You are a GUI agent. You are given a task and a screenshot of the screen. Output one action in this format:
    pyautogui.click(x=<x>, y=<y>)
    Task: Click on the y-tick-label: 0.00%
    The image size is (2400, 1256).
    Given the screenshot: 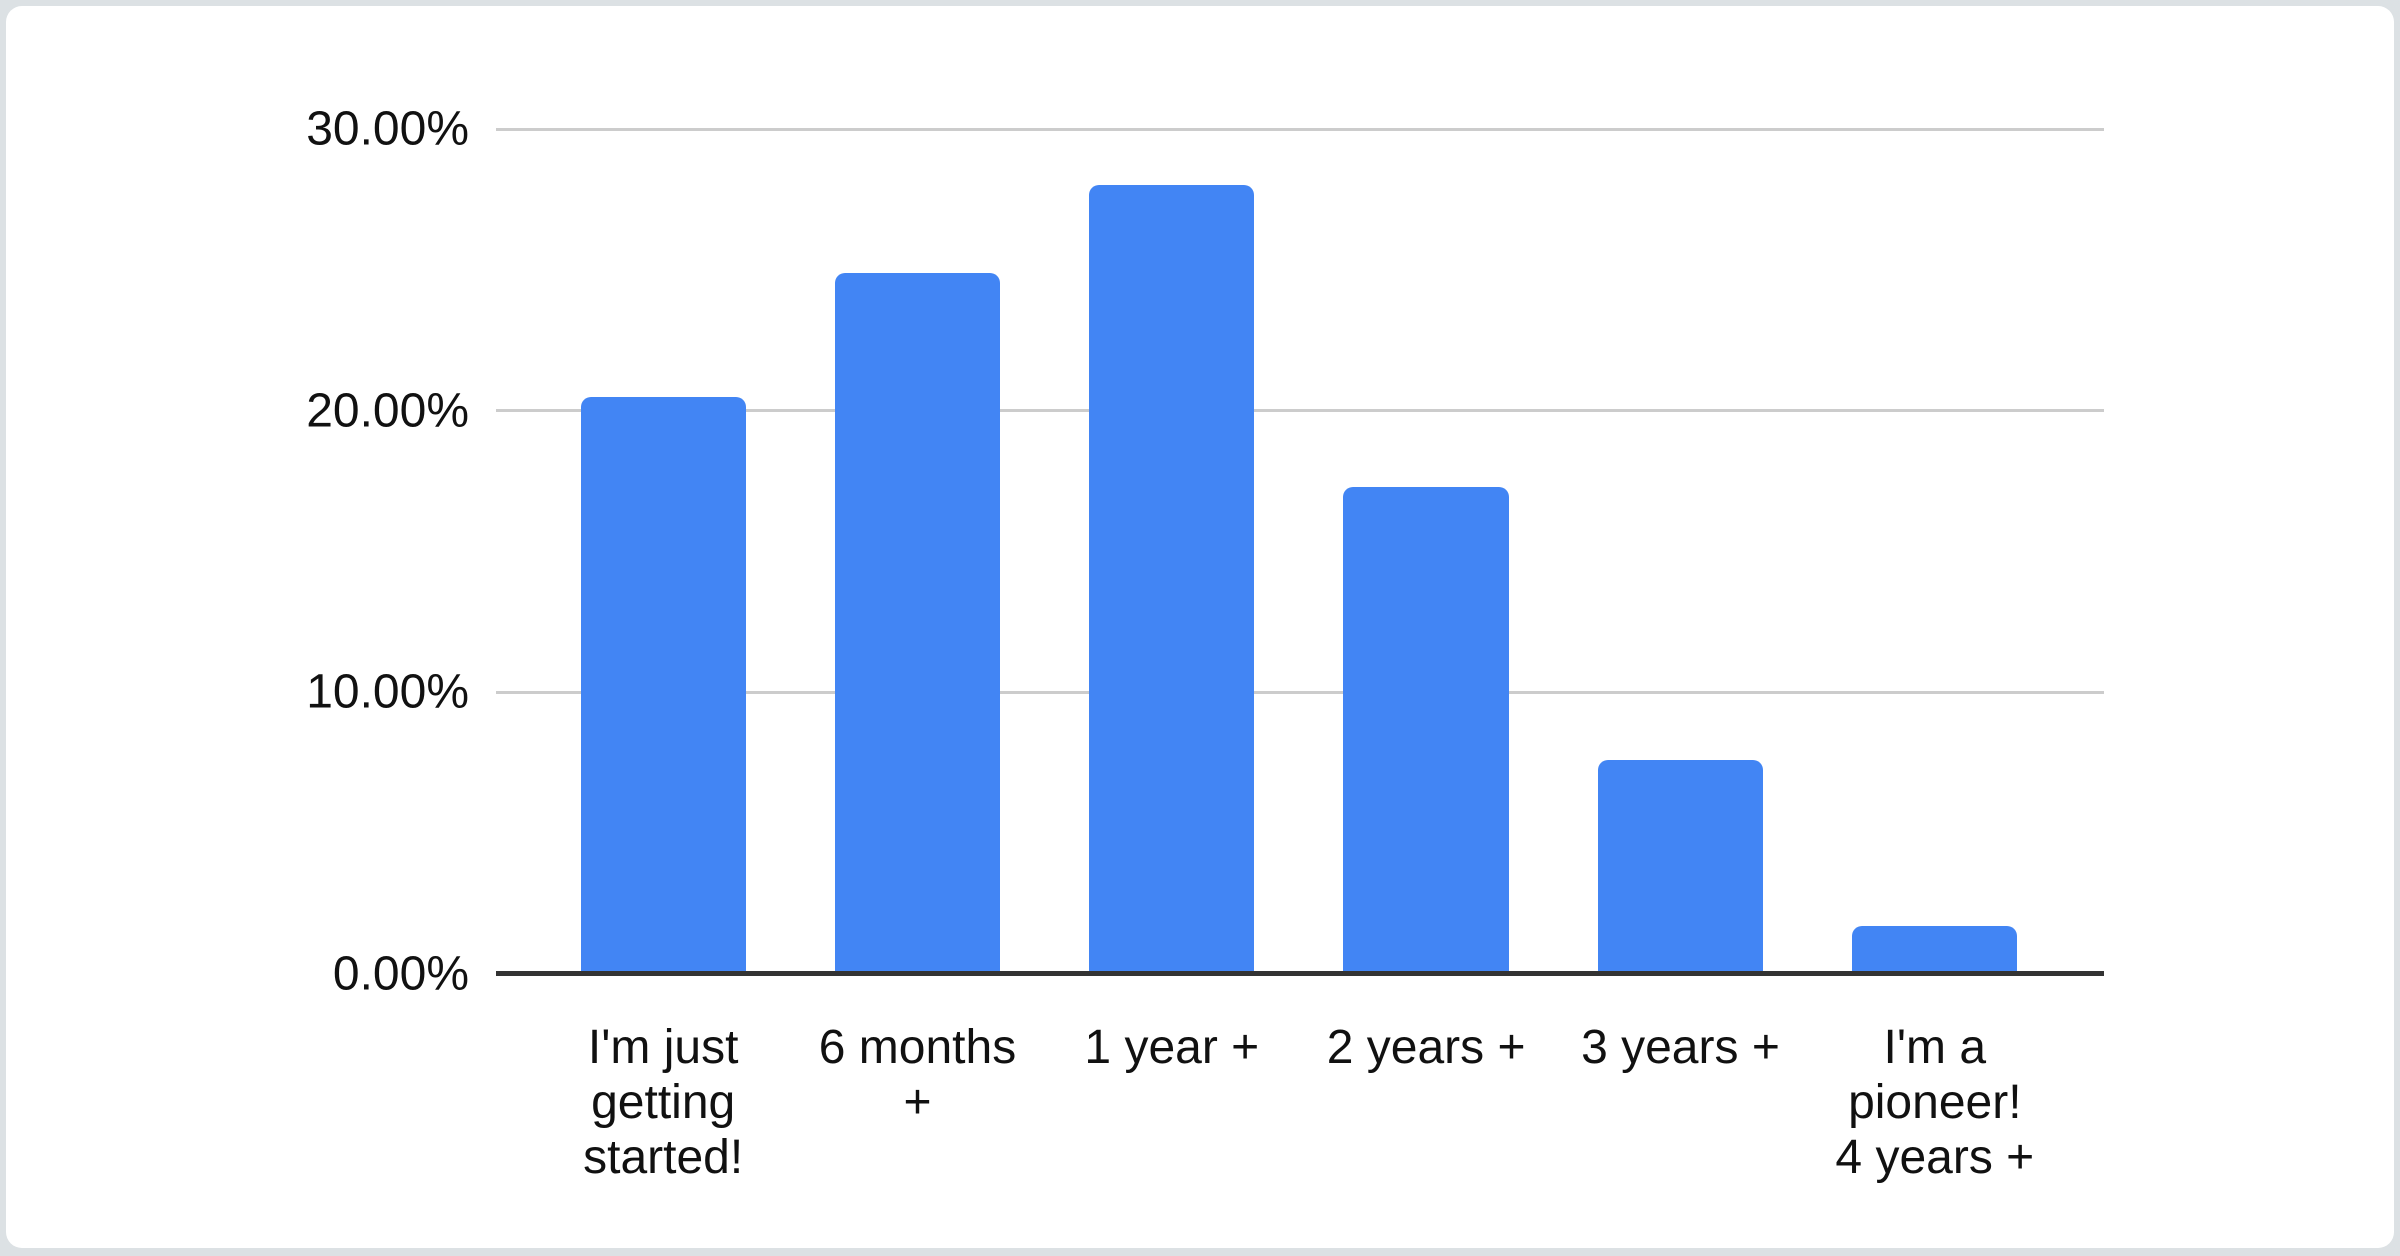 What is the action you would take?
    pyautogui.click(x=400, y=974)
    